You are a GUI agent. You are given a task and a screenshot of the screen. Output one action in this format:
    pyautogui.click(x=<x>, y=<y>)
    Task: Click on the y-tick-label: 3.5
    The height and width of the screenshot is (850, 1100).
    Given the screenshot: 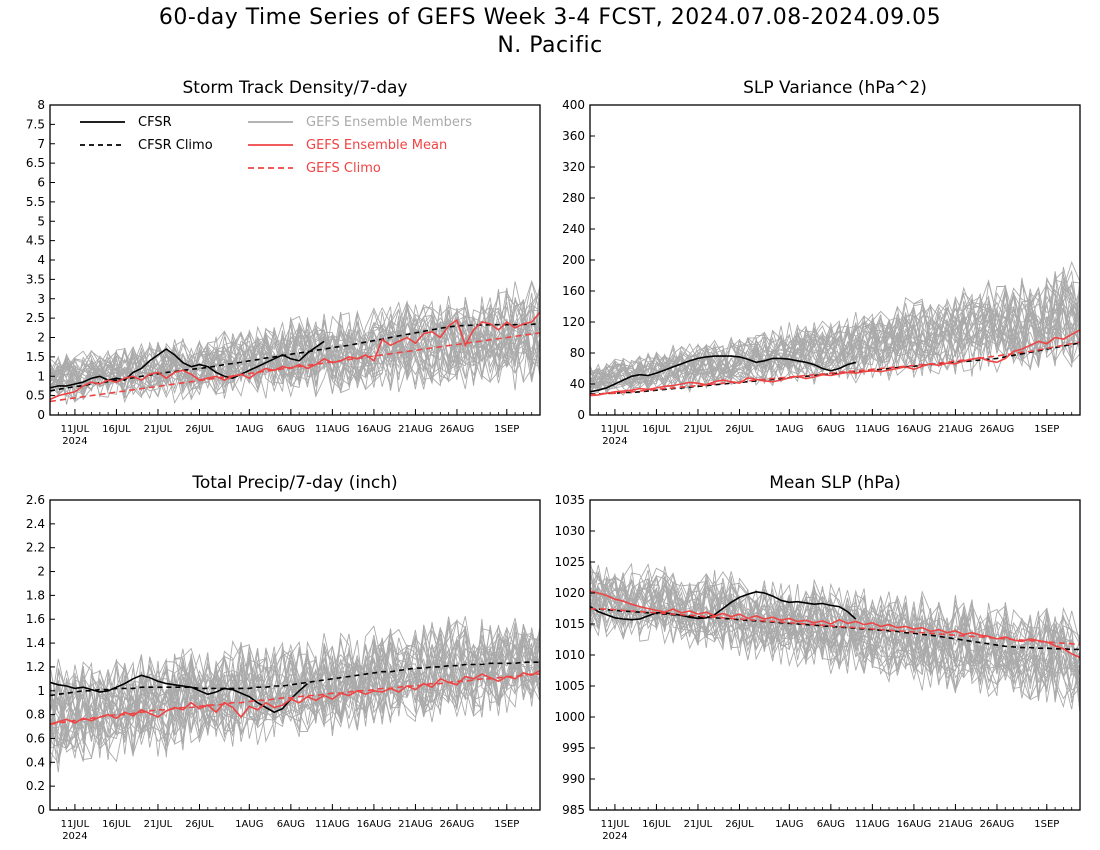 What is the action you would take?
    pyautogui.click(x=35, y=279)
    